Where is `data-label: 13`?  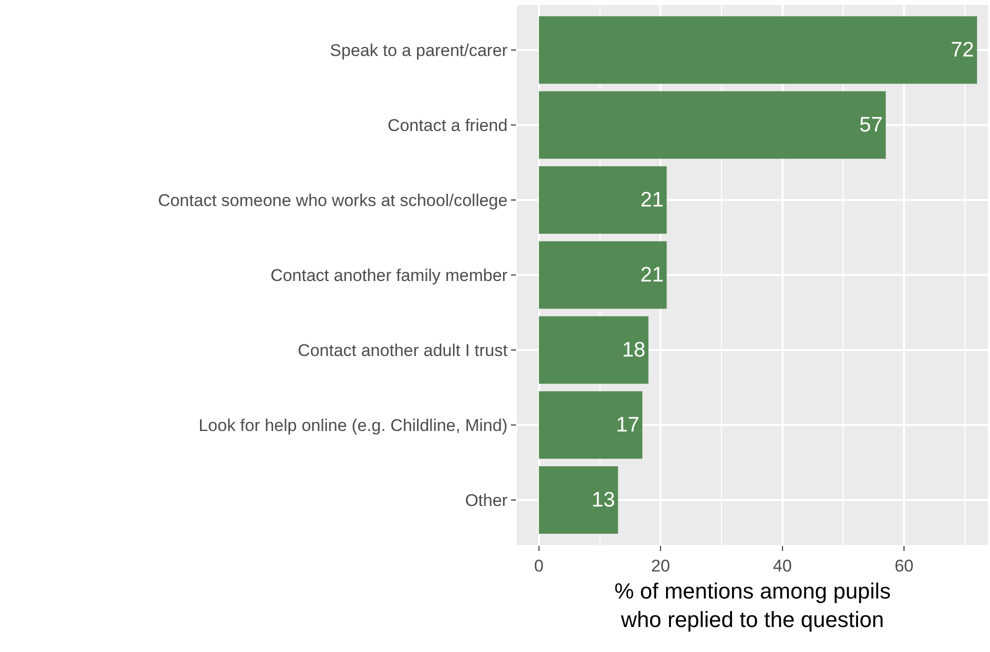
data-label: 13 is located at coordinates (604, 500).